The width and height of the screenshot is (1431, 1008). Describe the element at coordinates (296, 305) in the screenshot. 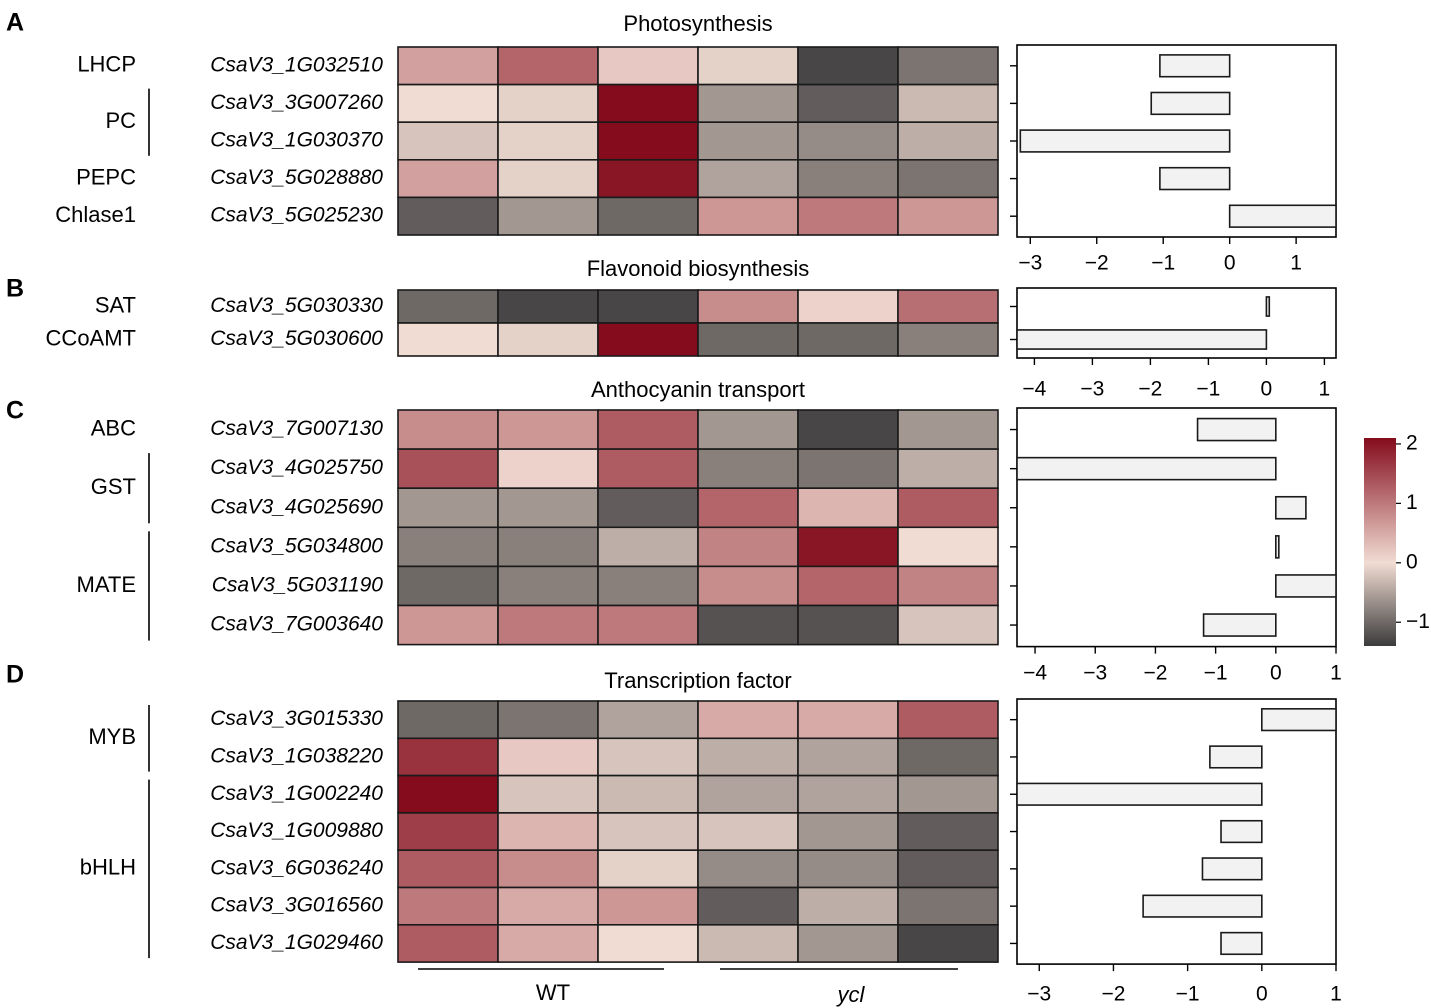

I see `gene-label: CsaV3_5G030330` at that location.